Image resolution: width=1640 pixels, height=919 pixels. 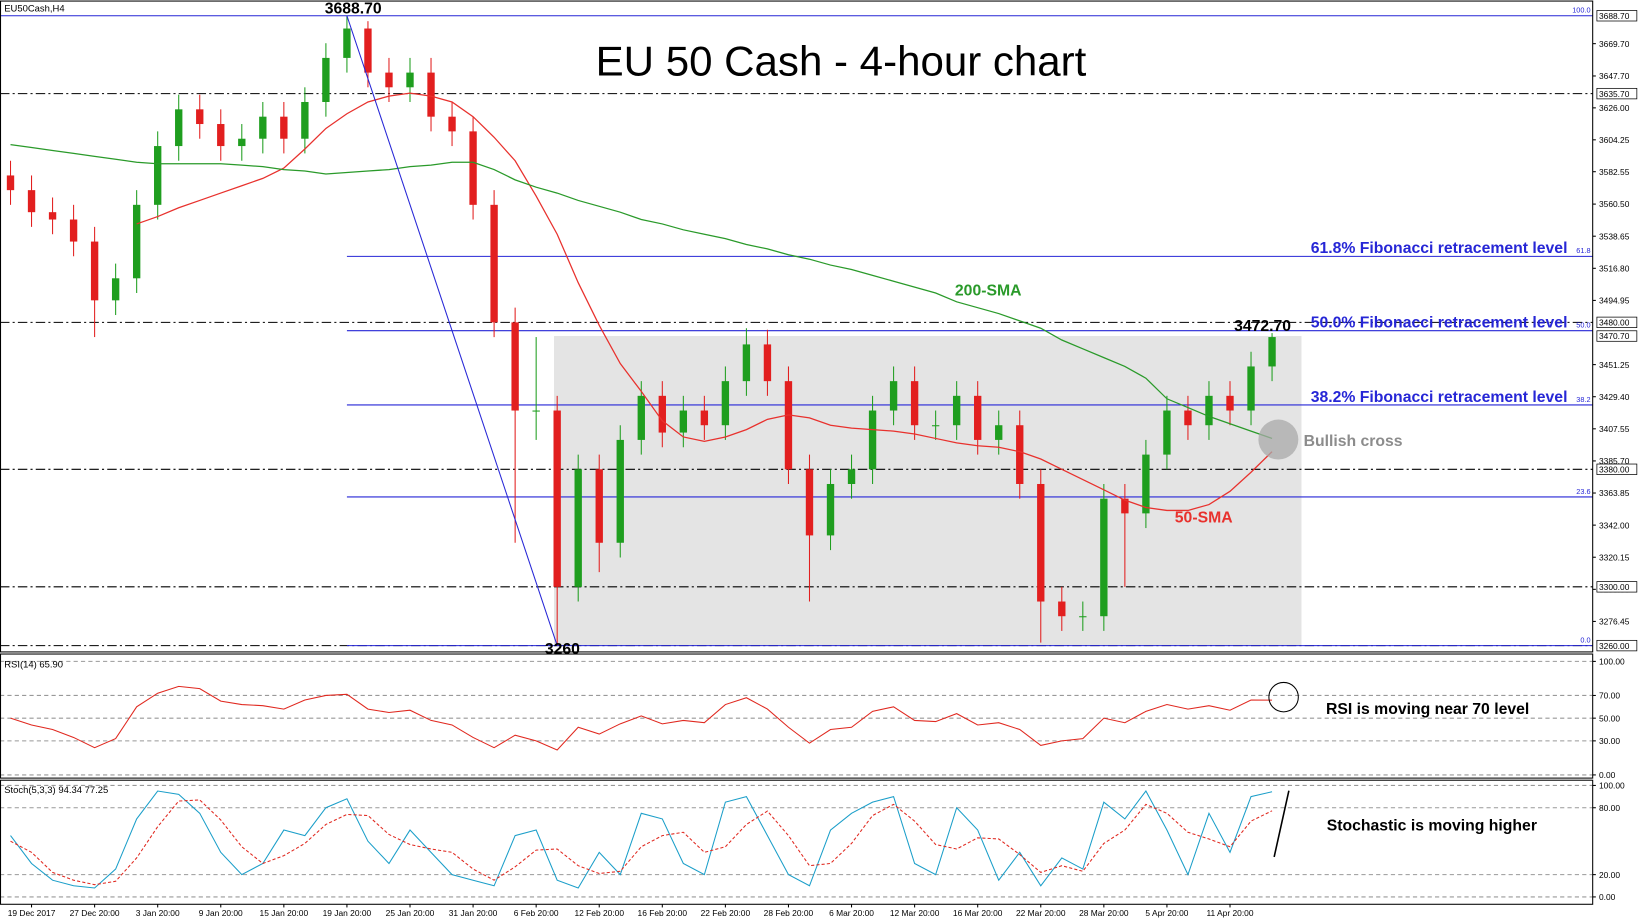 I want to click on y-tick-label: 20.00, so click(x=1609, y=875).